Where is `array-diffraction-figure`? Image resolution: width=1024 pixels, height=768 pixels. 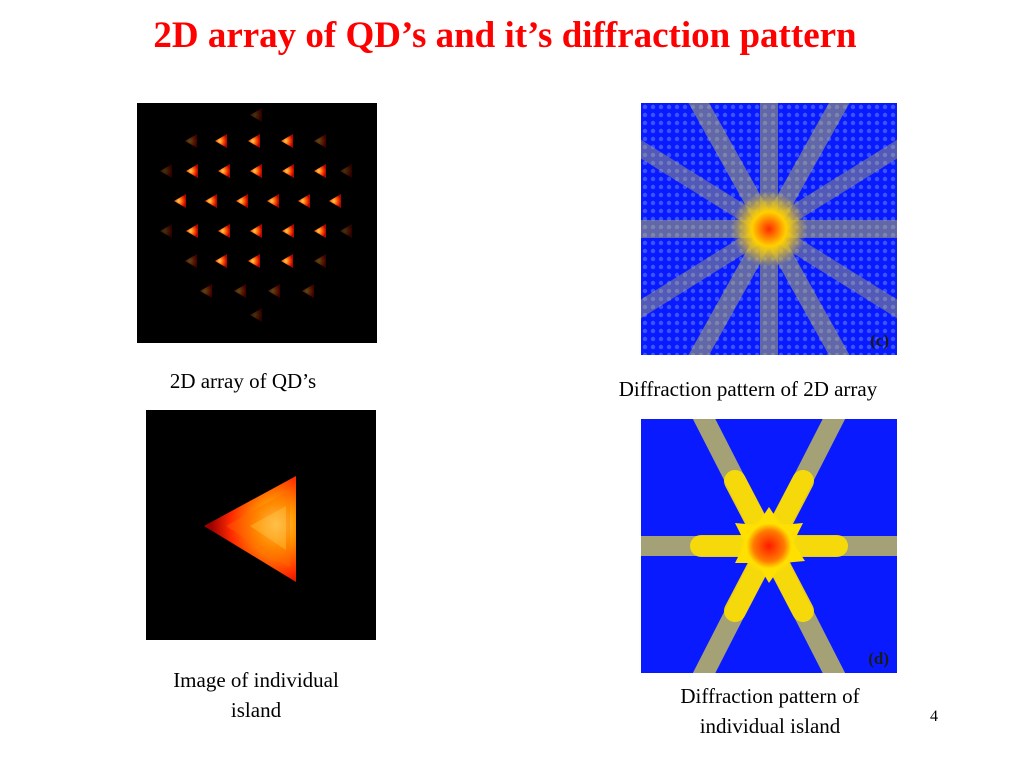
array-diffraction-figure is located at coordinates (769, 229).